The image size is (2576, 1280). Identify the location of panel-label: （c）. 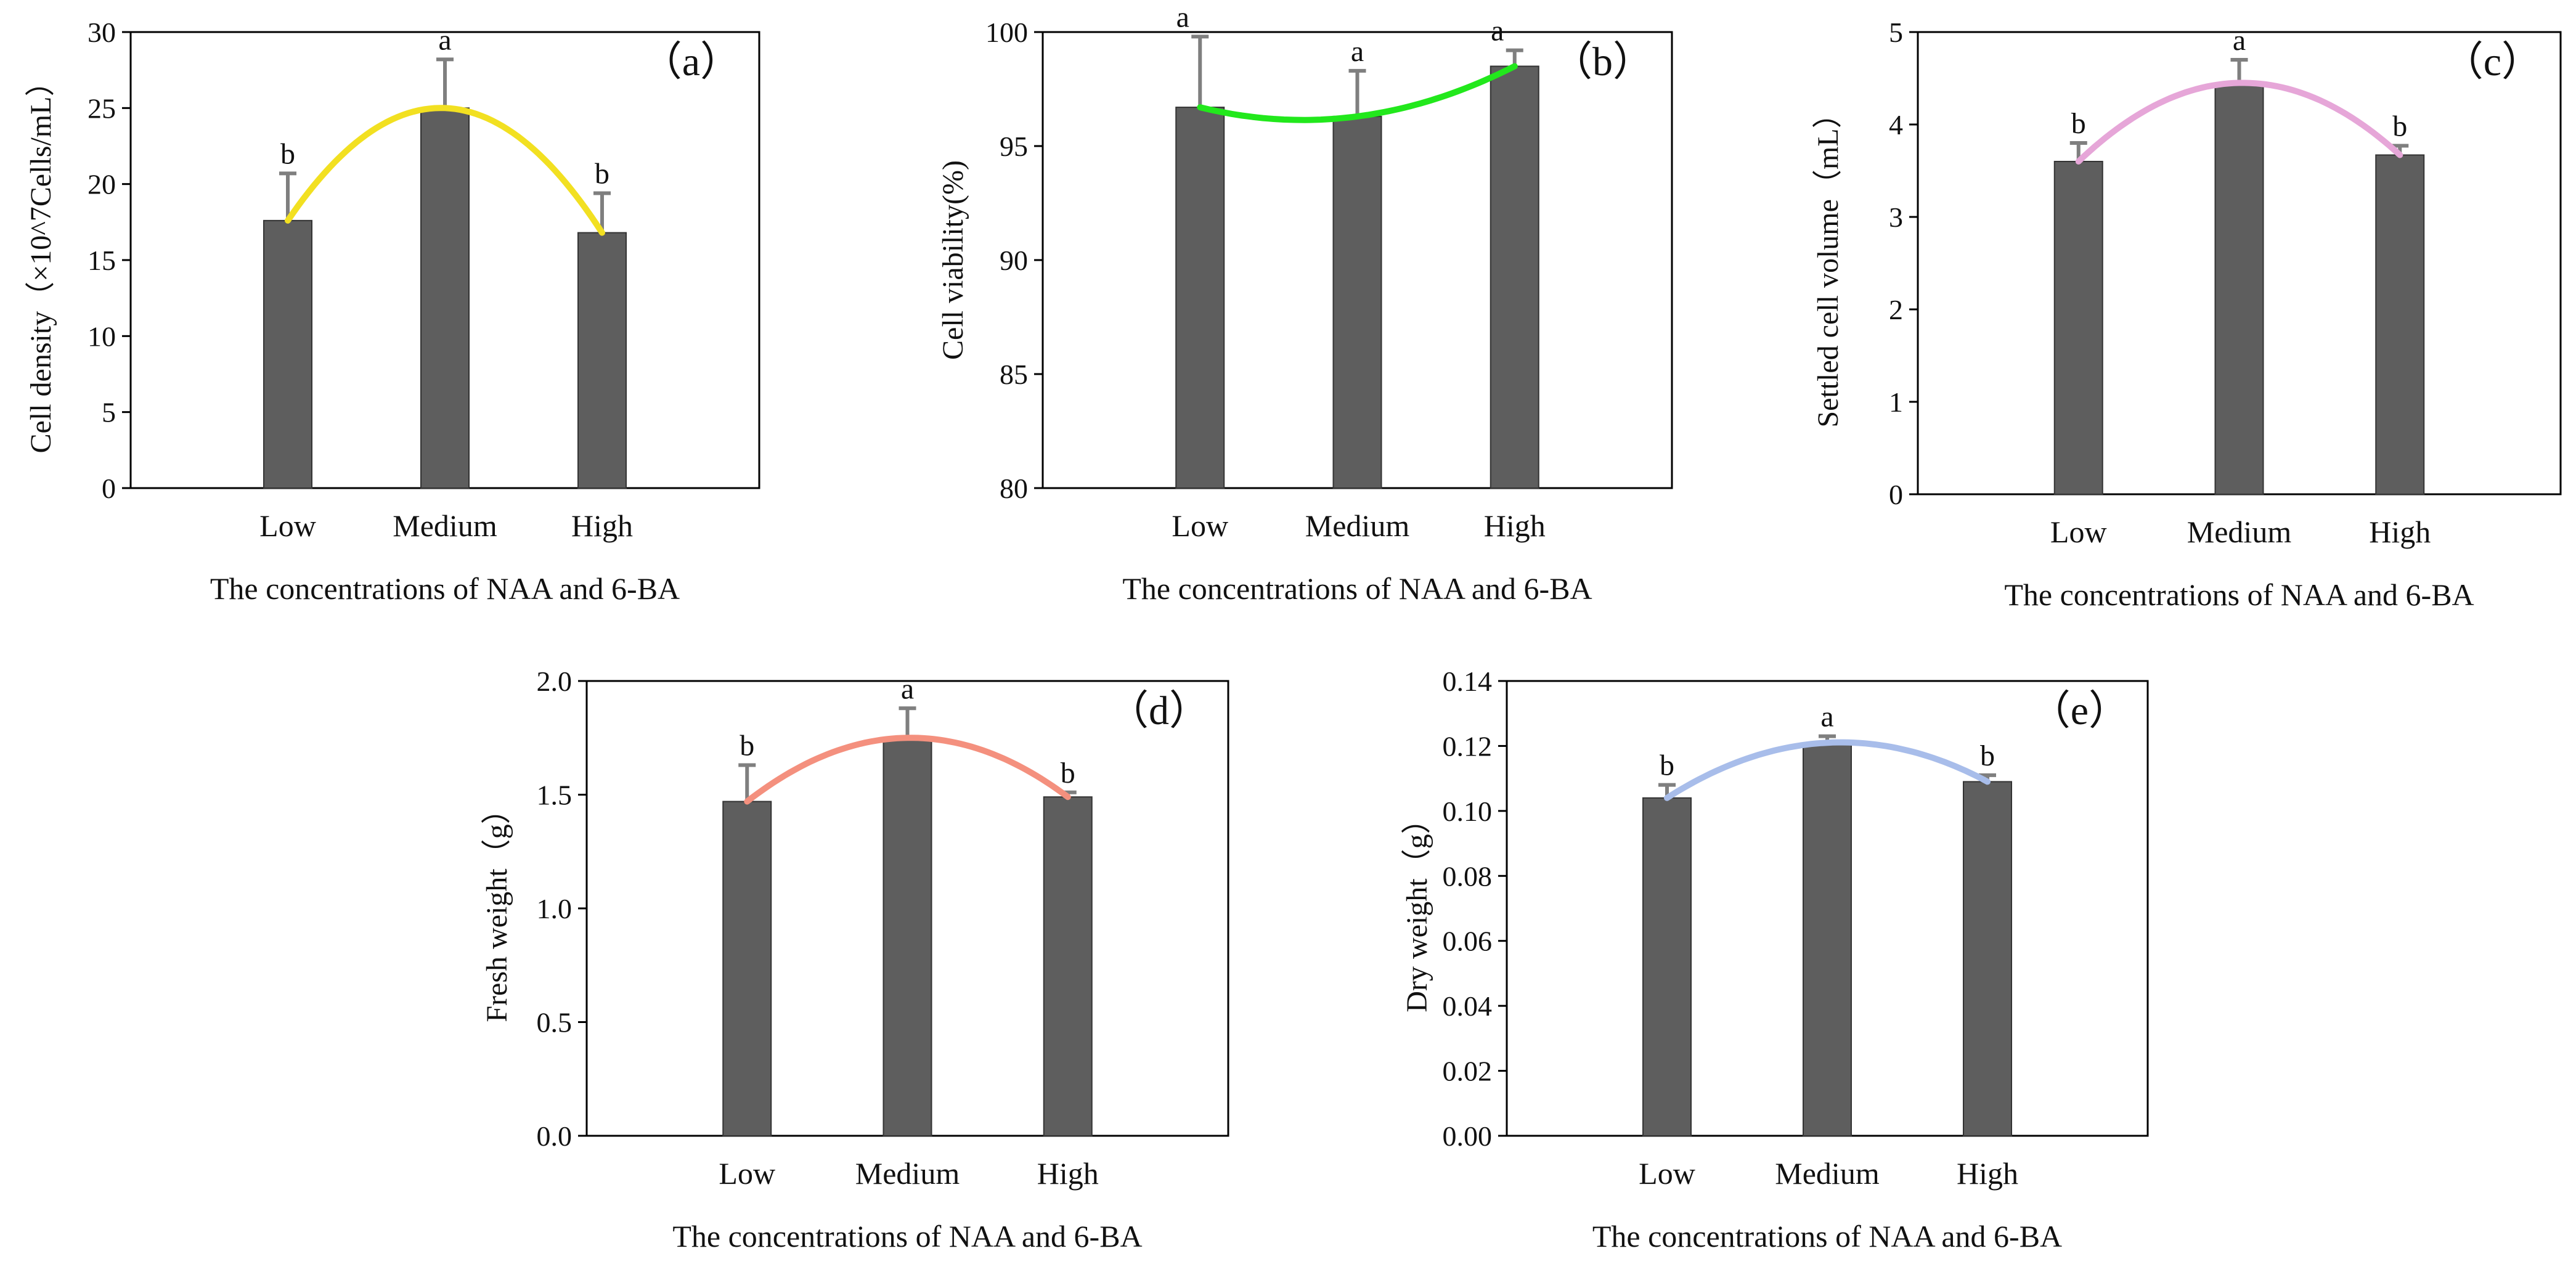
(2492, 61).